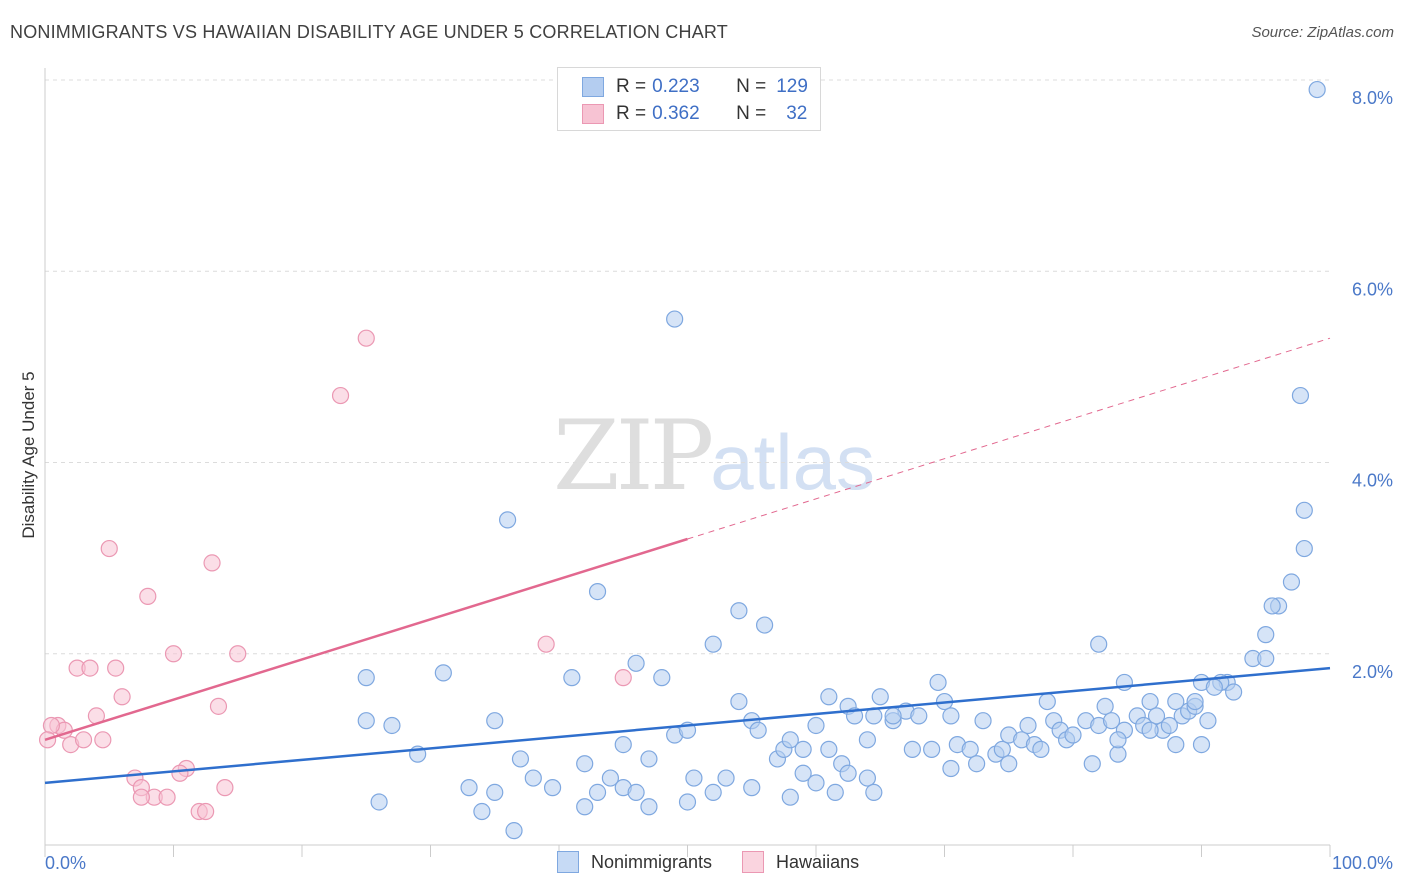 This screenshot has width=1406, height=892. Describe the element at coordinates (818, 861) in the screenshot. I see `legend-label-hawaiians: Hawaiians` at that location.